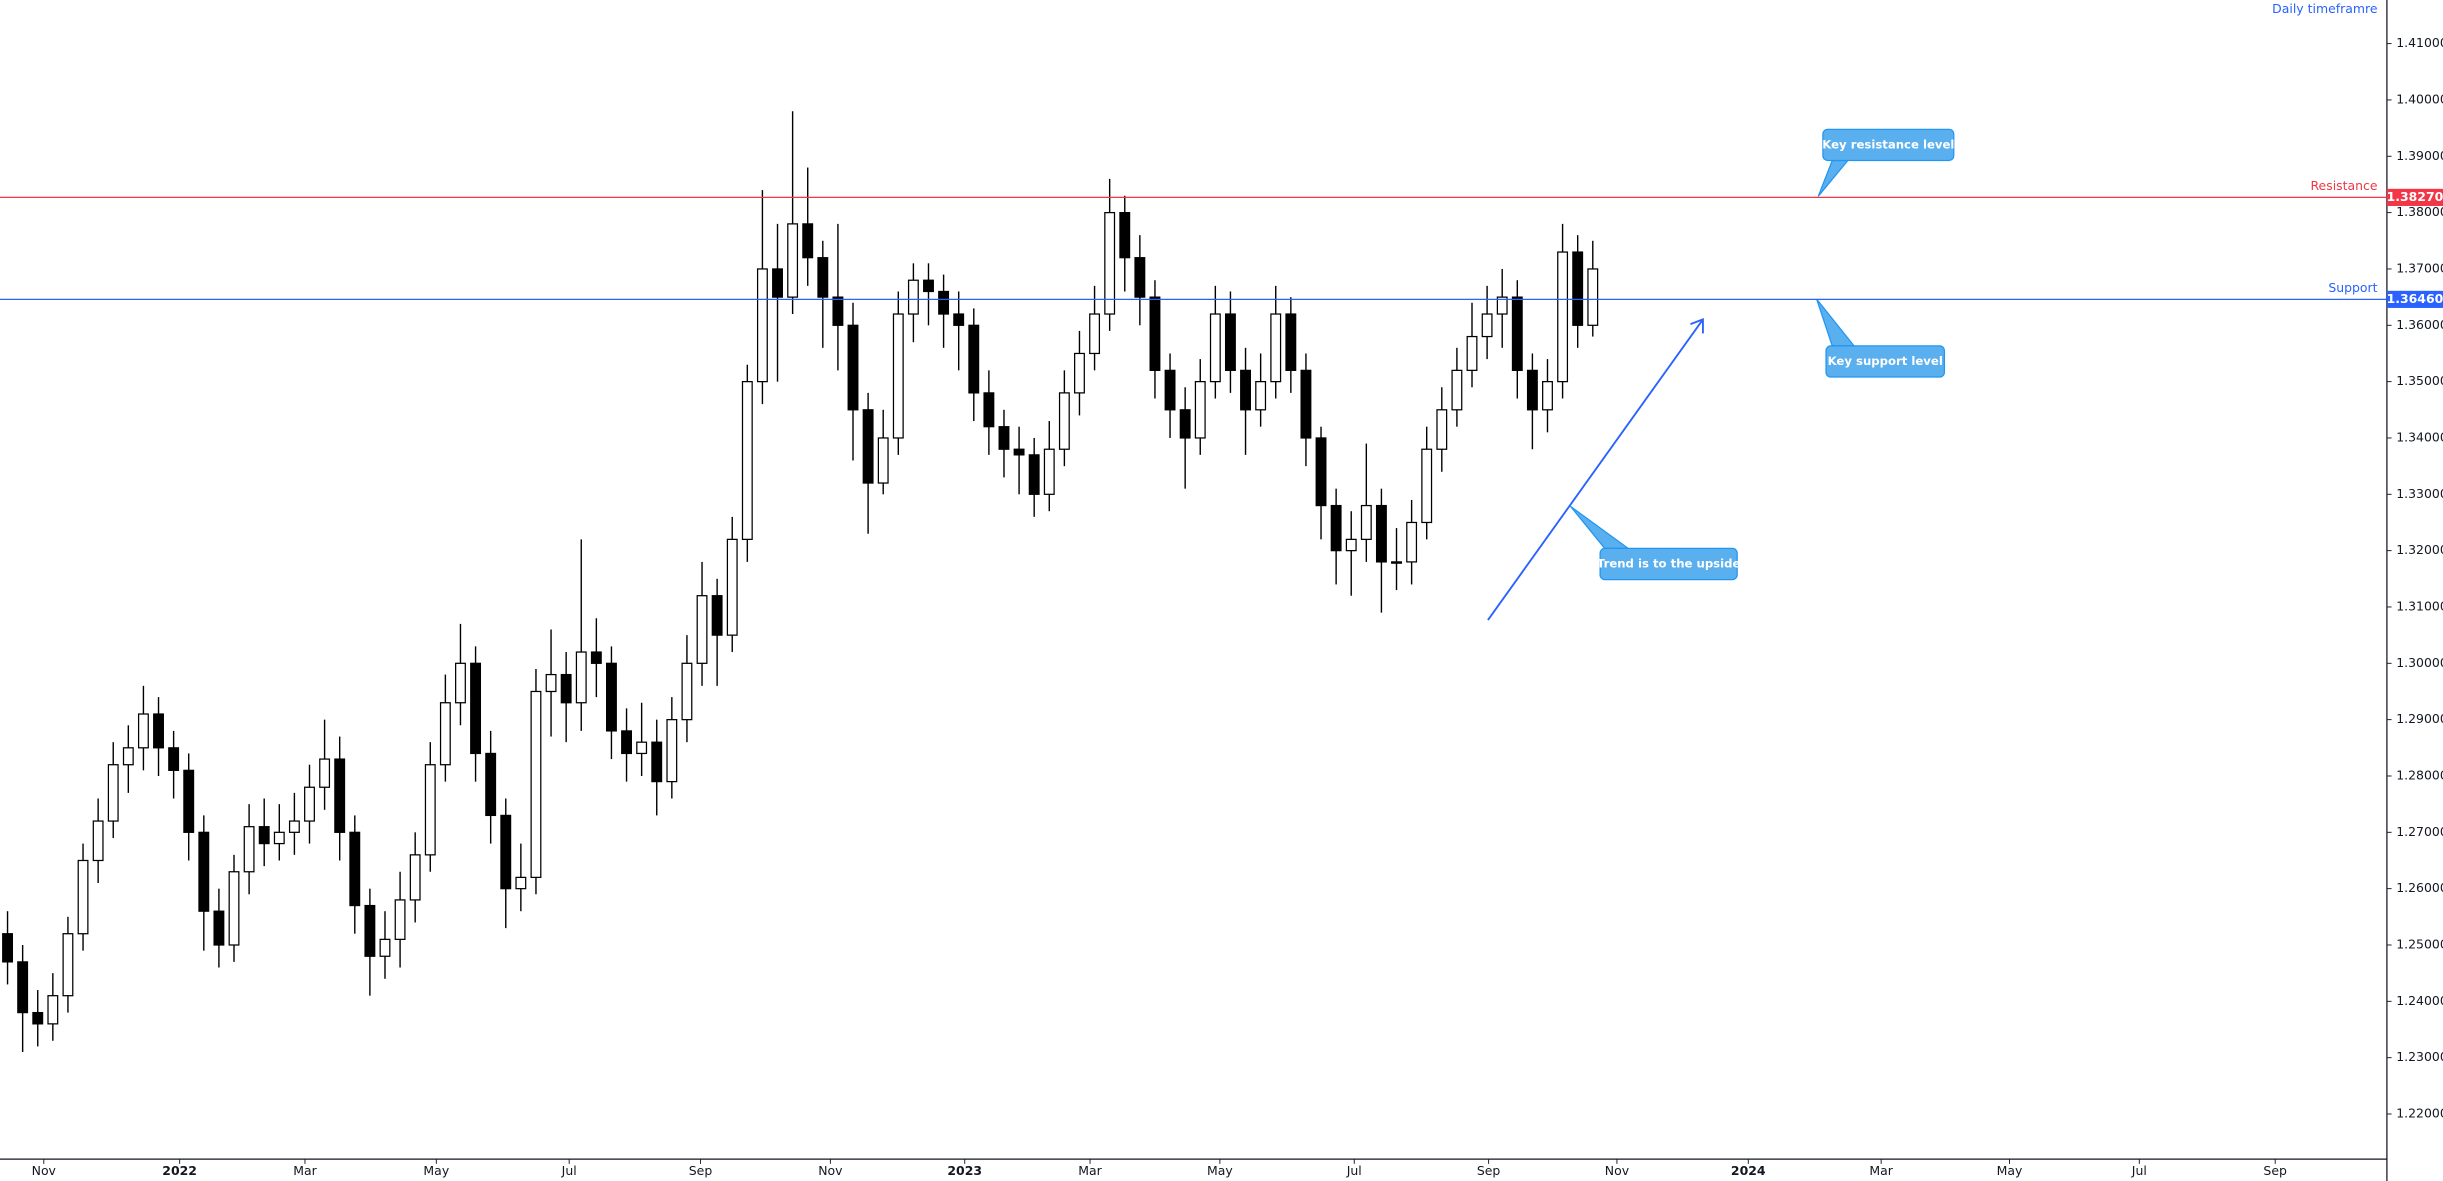 This screenshot has width=2443, height=1181. I want to click on callout-text: Key support level, so click(1885, 361).